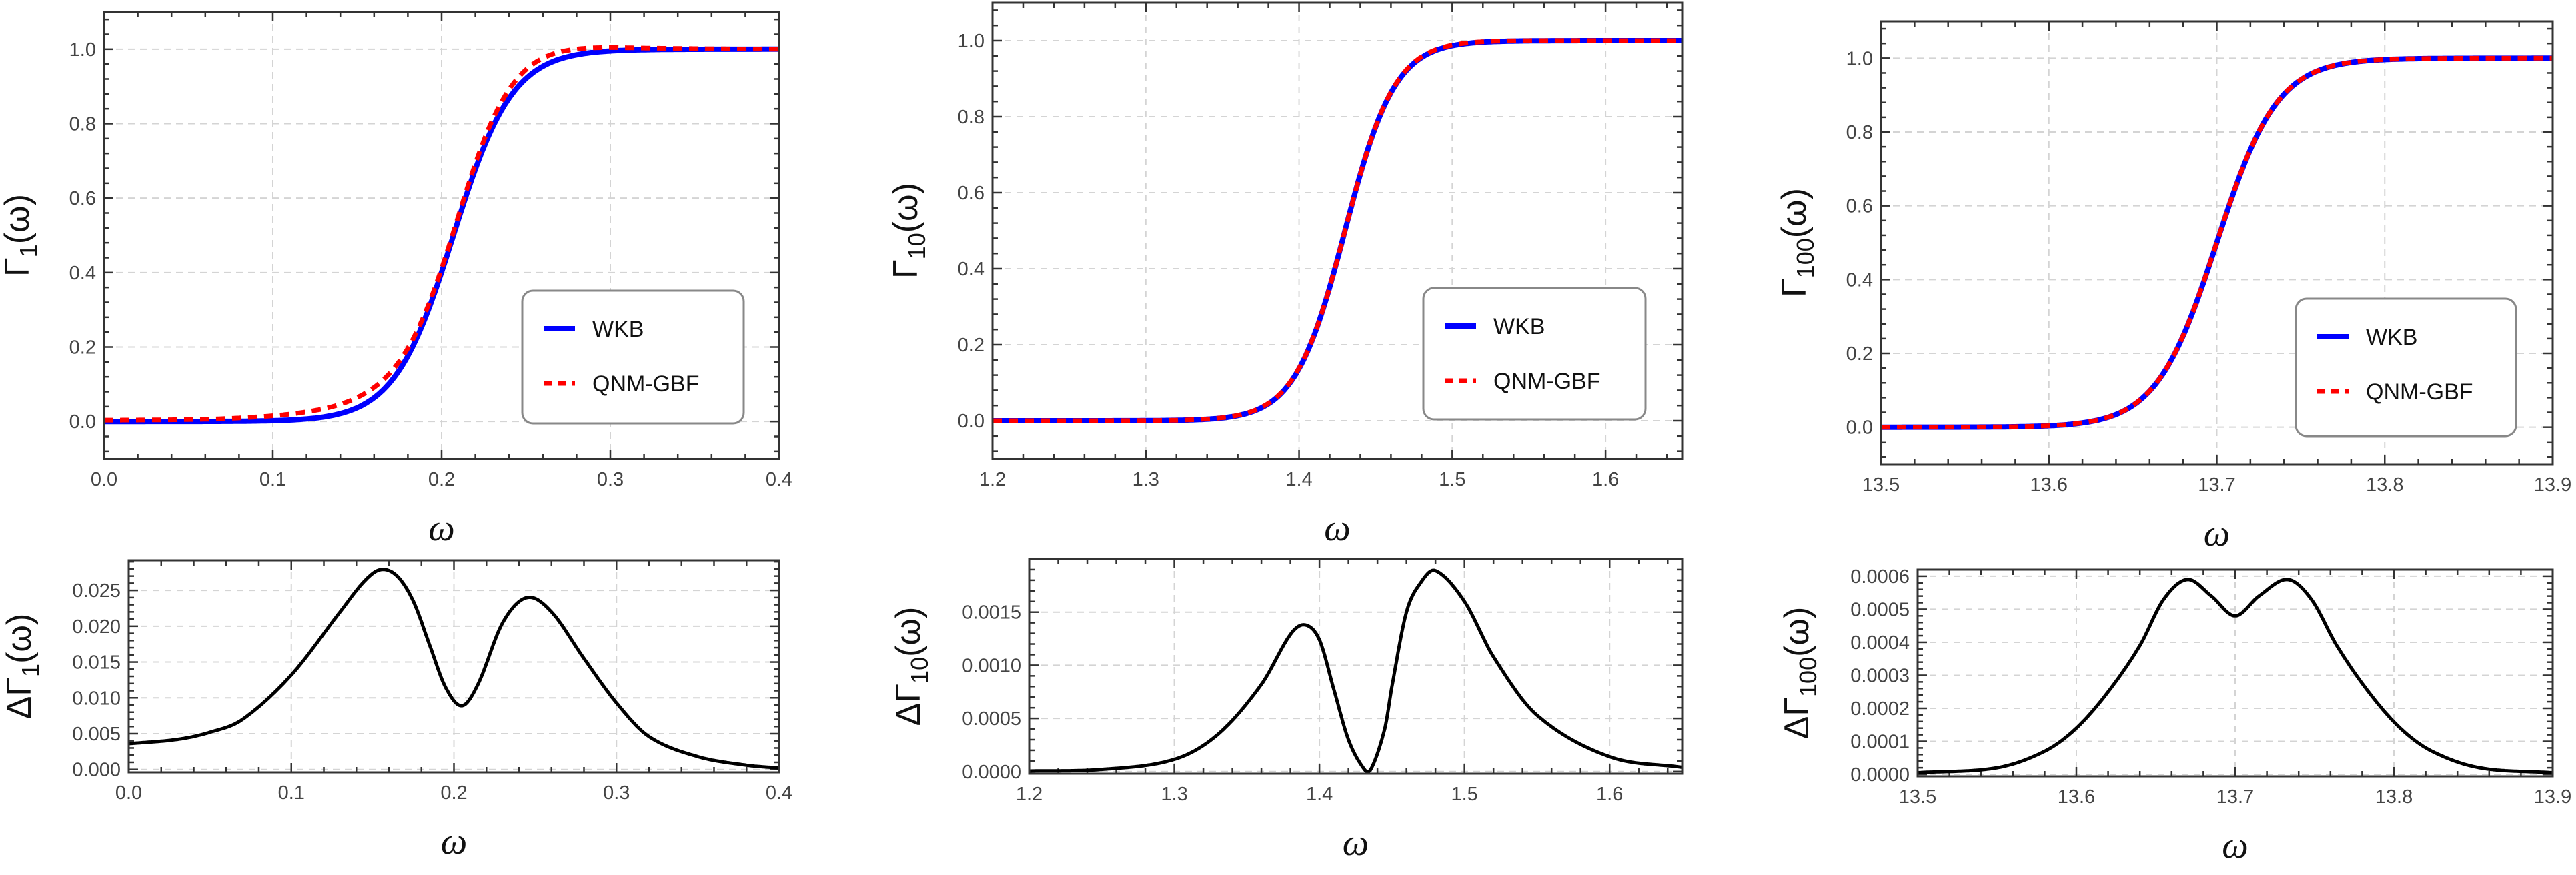  Describe the element at coordinates (911, 666) in the screenshot. I see `y-axis-label: ΔΓ10(ω)` at that location.